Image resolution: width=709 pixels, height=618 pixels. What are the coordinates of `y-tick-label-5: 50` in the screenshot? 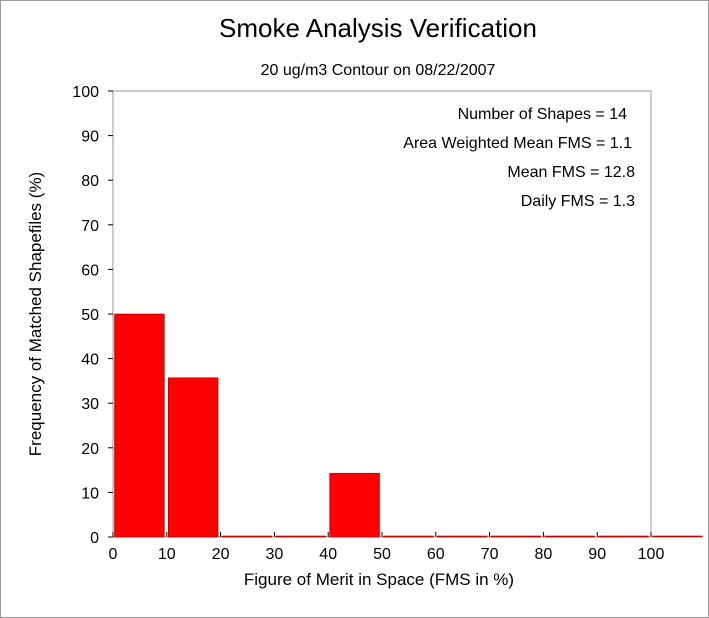 It's located at (90, 315).